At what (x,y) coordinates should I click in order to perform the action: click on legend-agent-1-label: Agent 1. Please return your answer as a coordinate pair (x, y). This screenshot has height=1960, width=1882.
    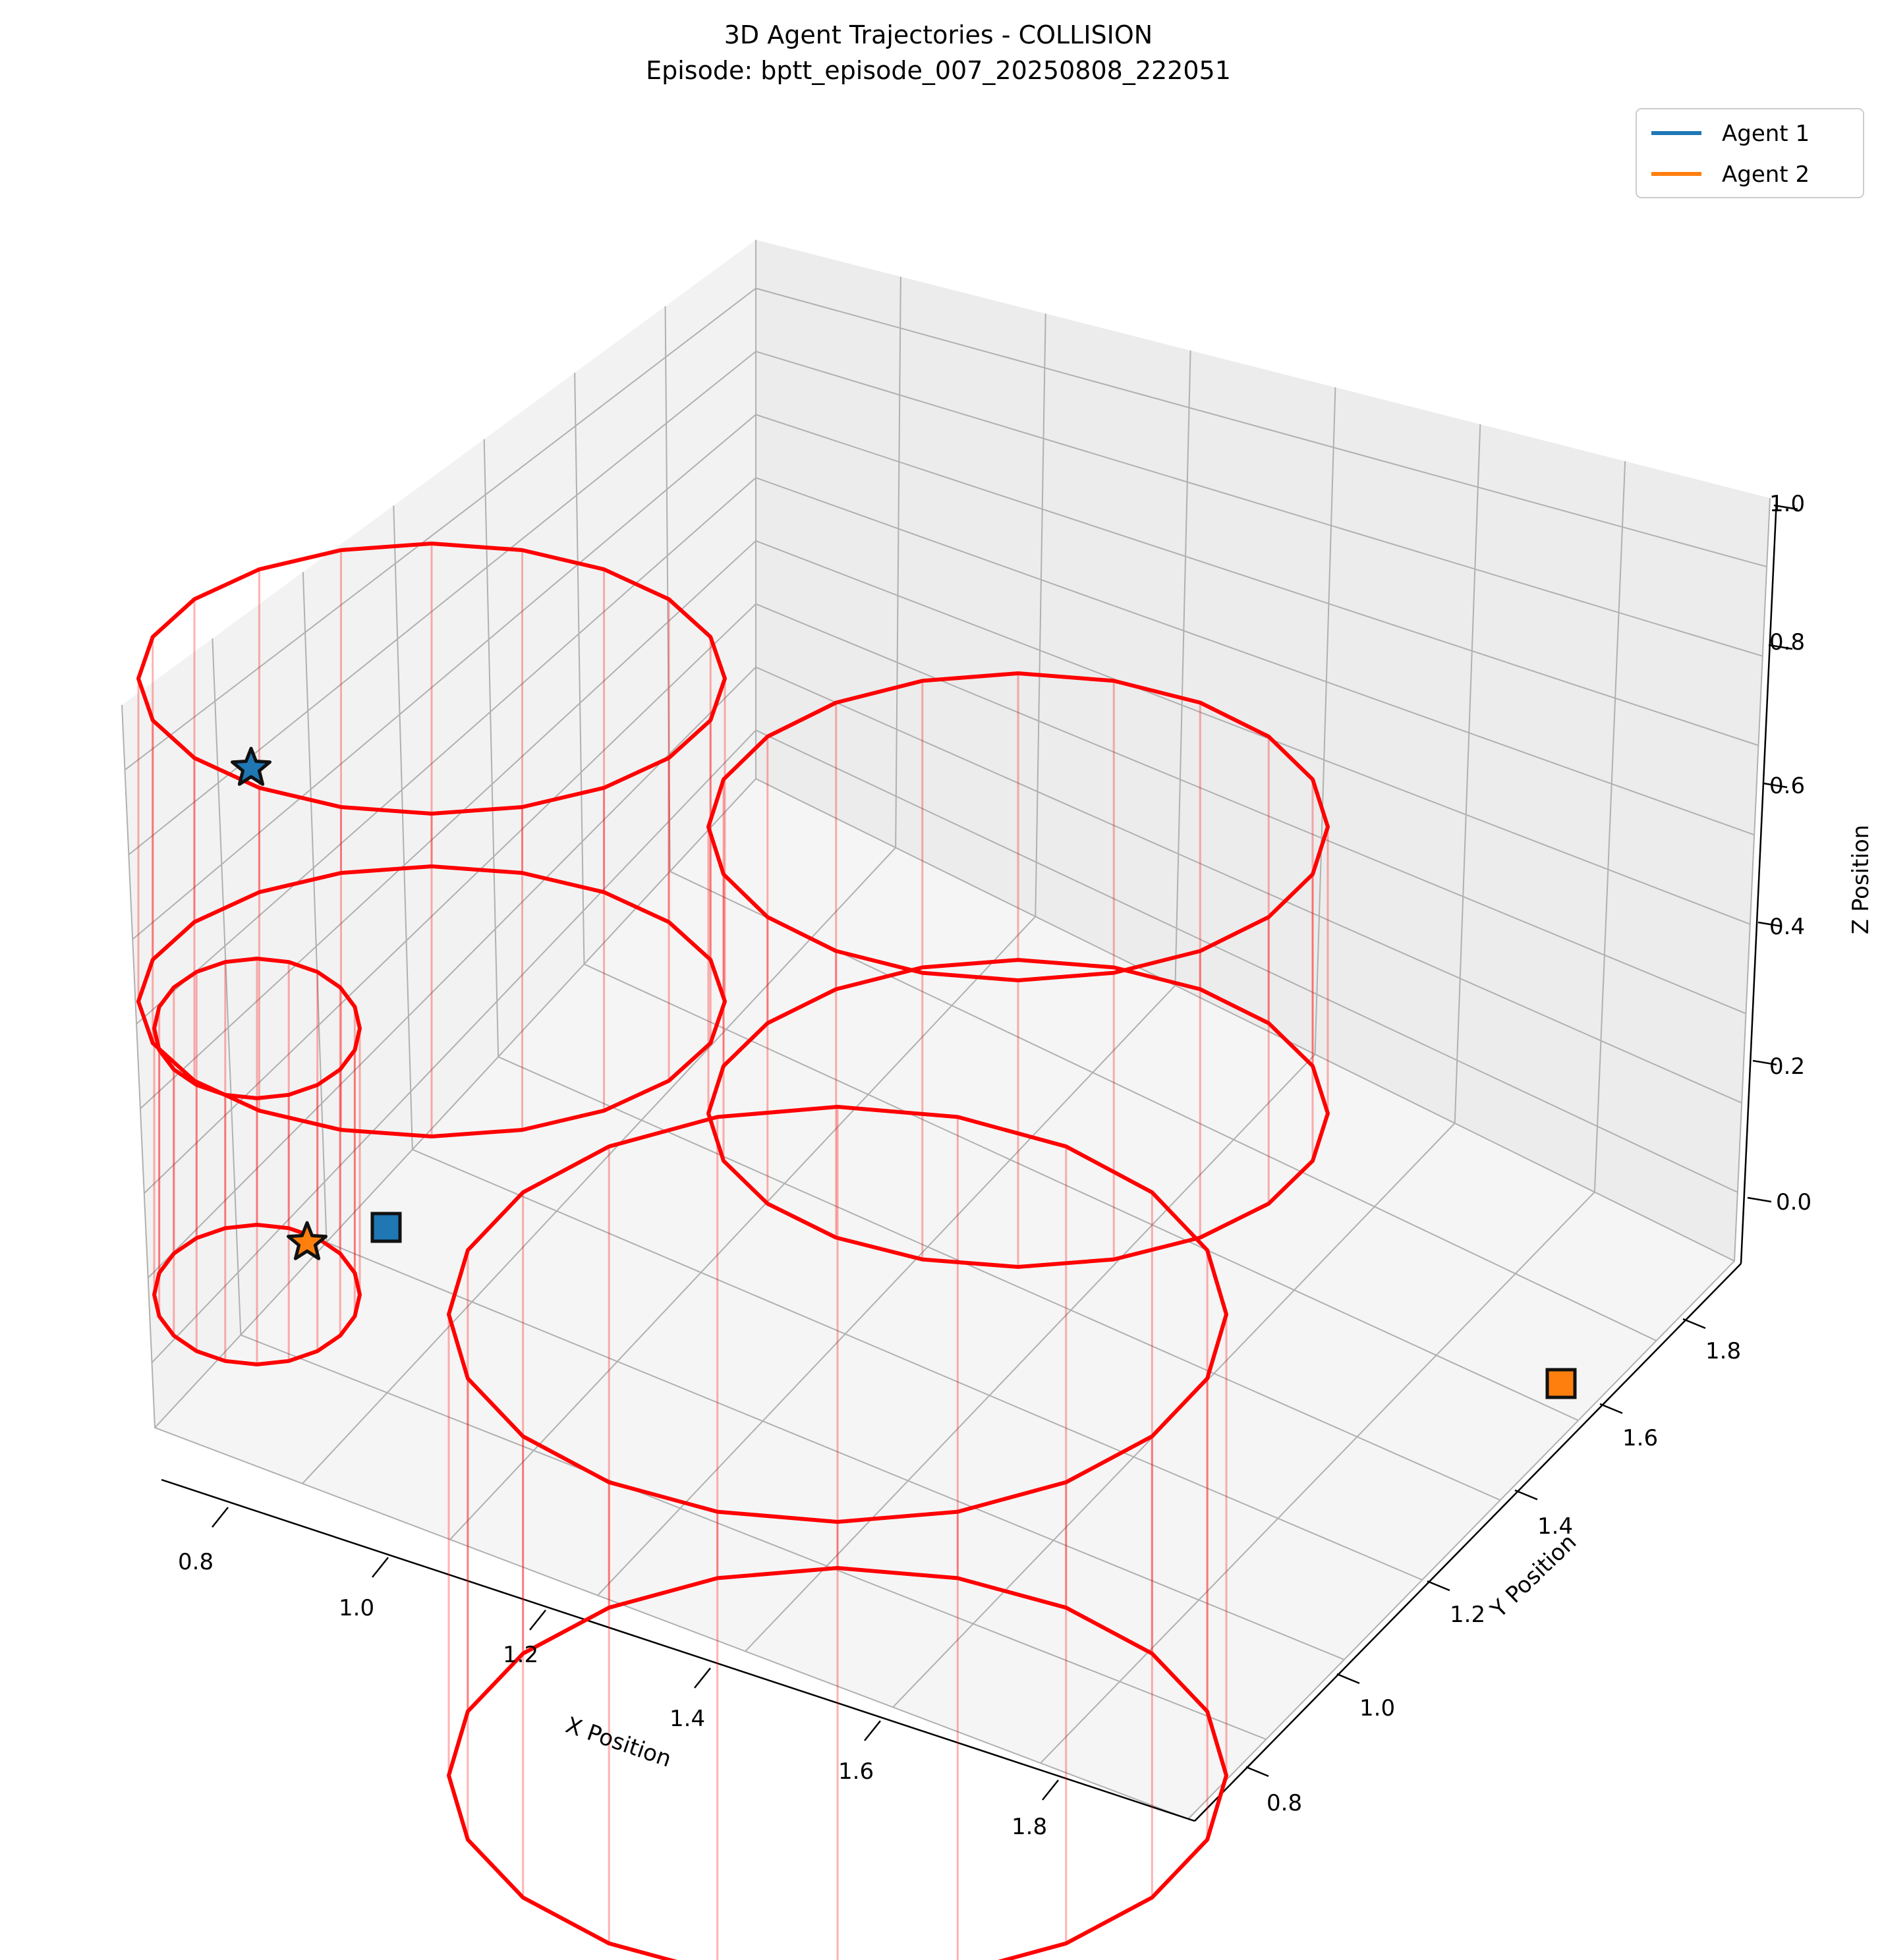
    Looking at the image, I should click on (1766, 134).